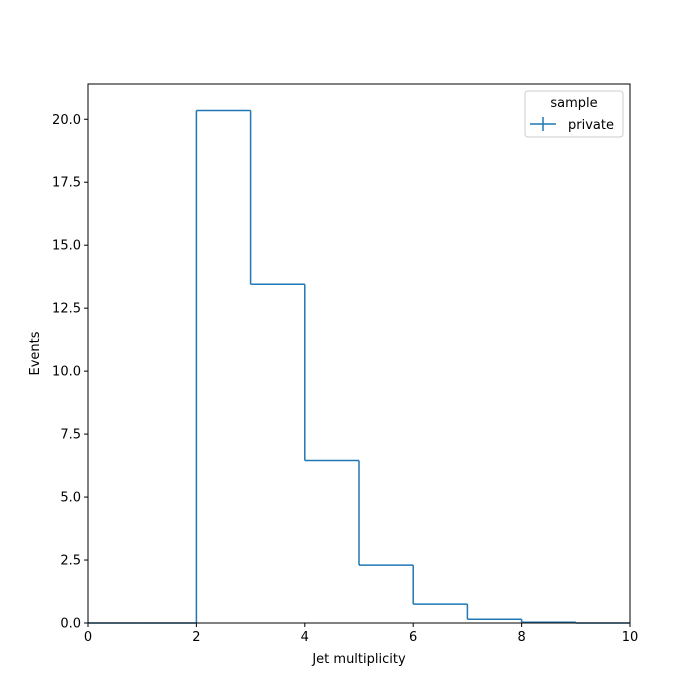 The image size is (700, 700). Describe the element at coordinates (70, 498) in the screenshot. I see `y-tick-label: 5.0` at that location.